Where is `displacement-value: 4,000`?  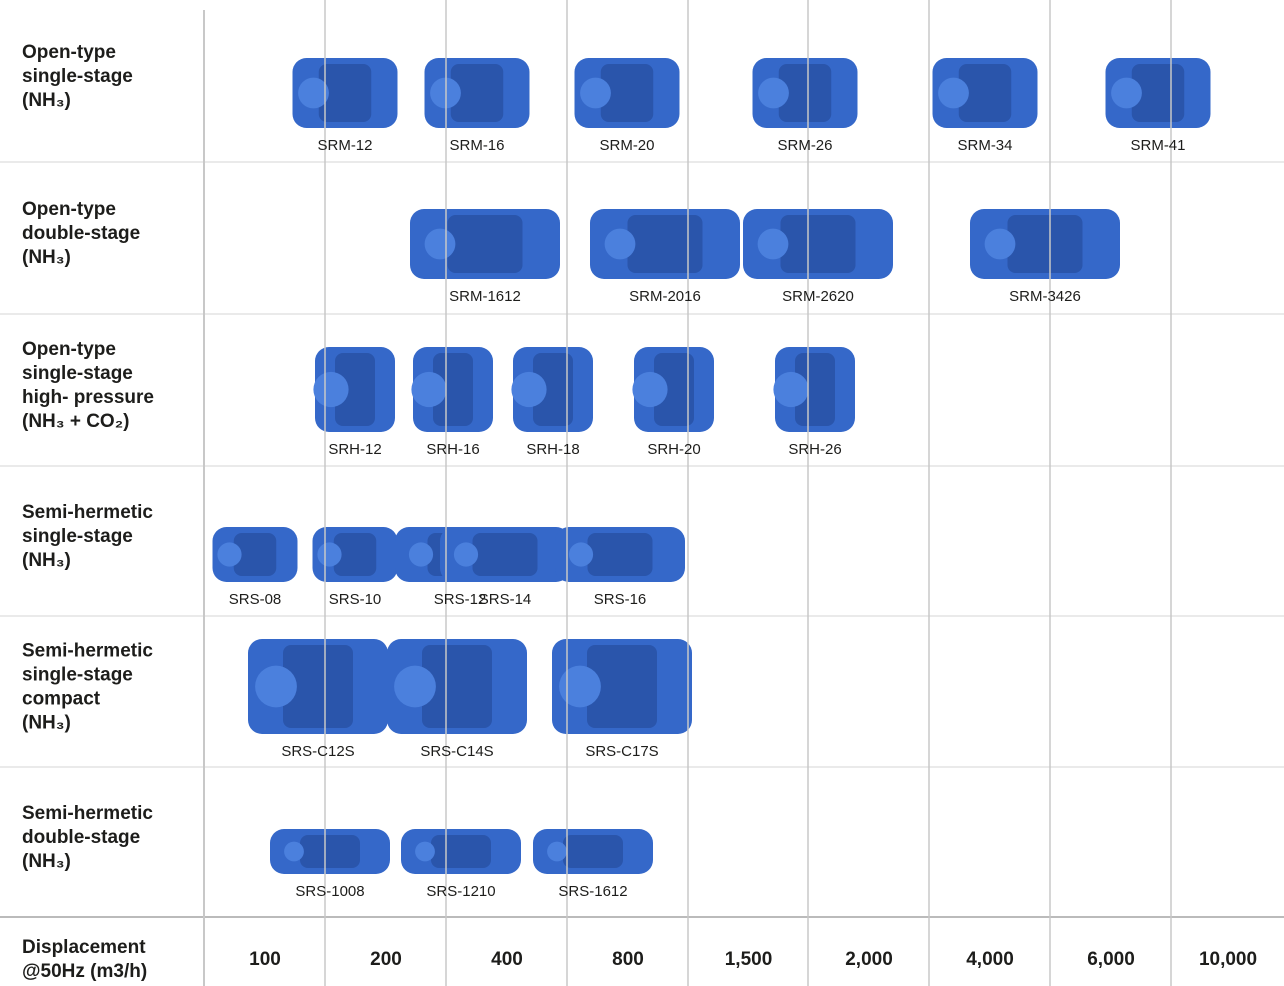 displacement-value: 4,000 is located at coordinates (990, 959).